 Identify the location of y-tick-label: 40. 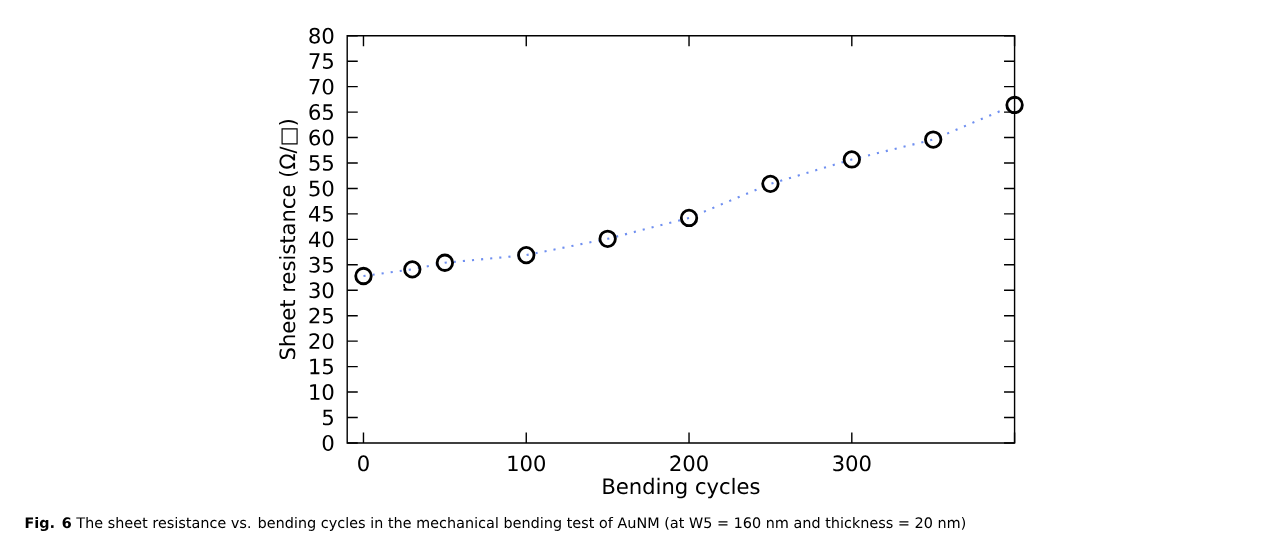
(321, 239).